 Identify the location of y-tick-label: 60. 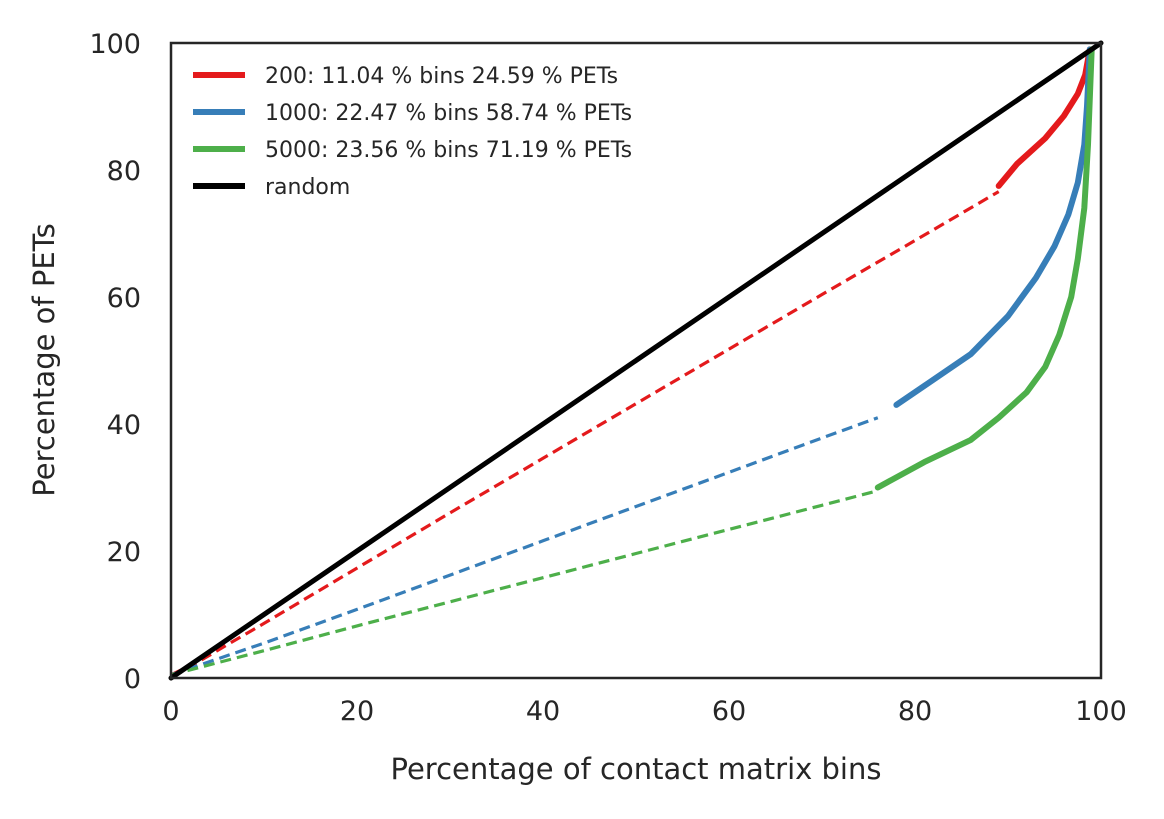
(124, 298).